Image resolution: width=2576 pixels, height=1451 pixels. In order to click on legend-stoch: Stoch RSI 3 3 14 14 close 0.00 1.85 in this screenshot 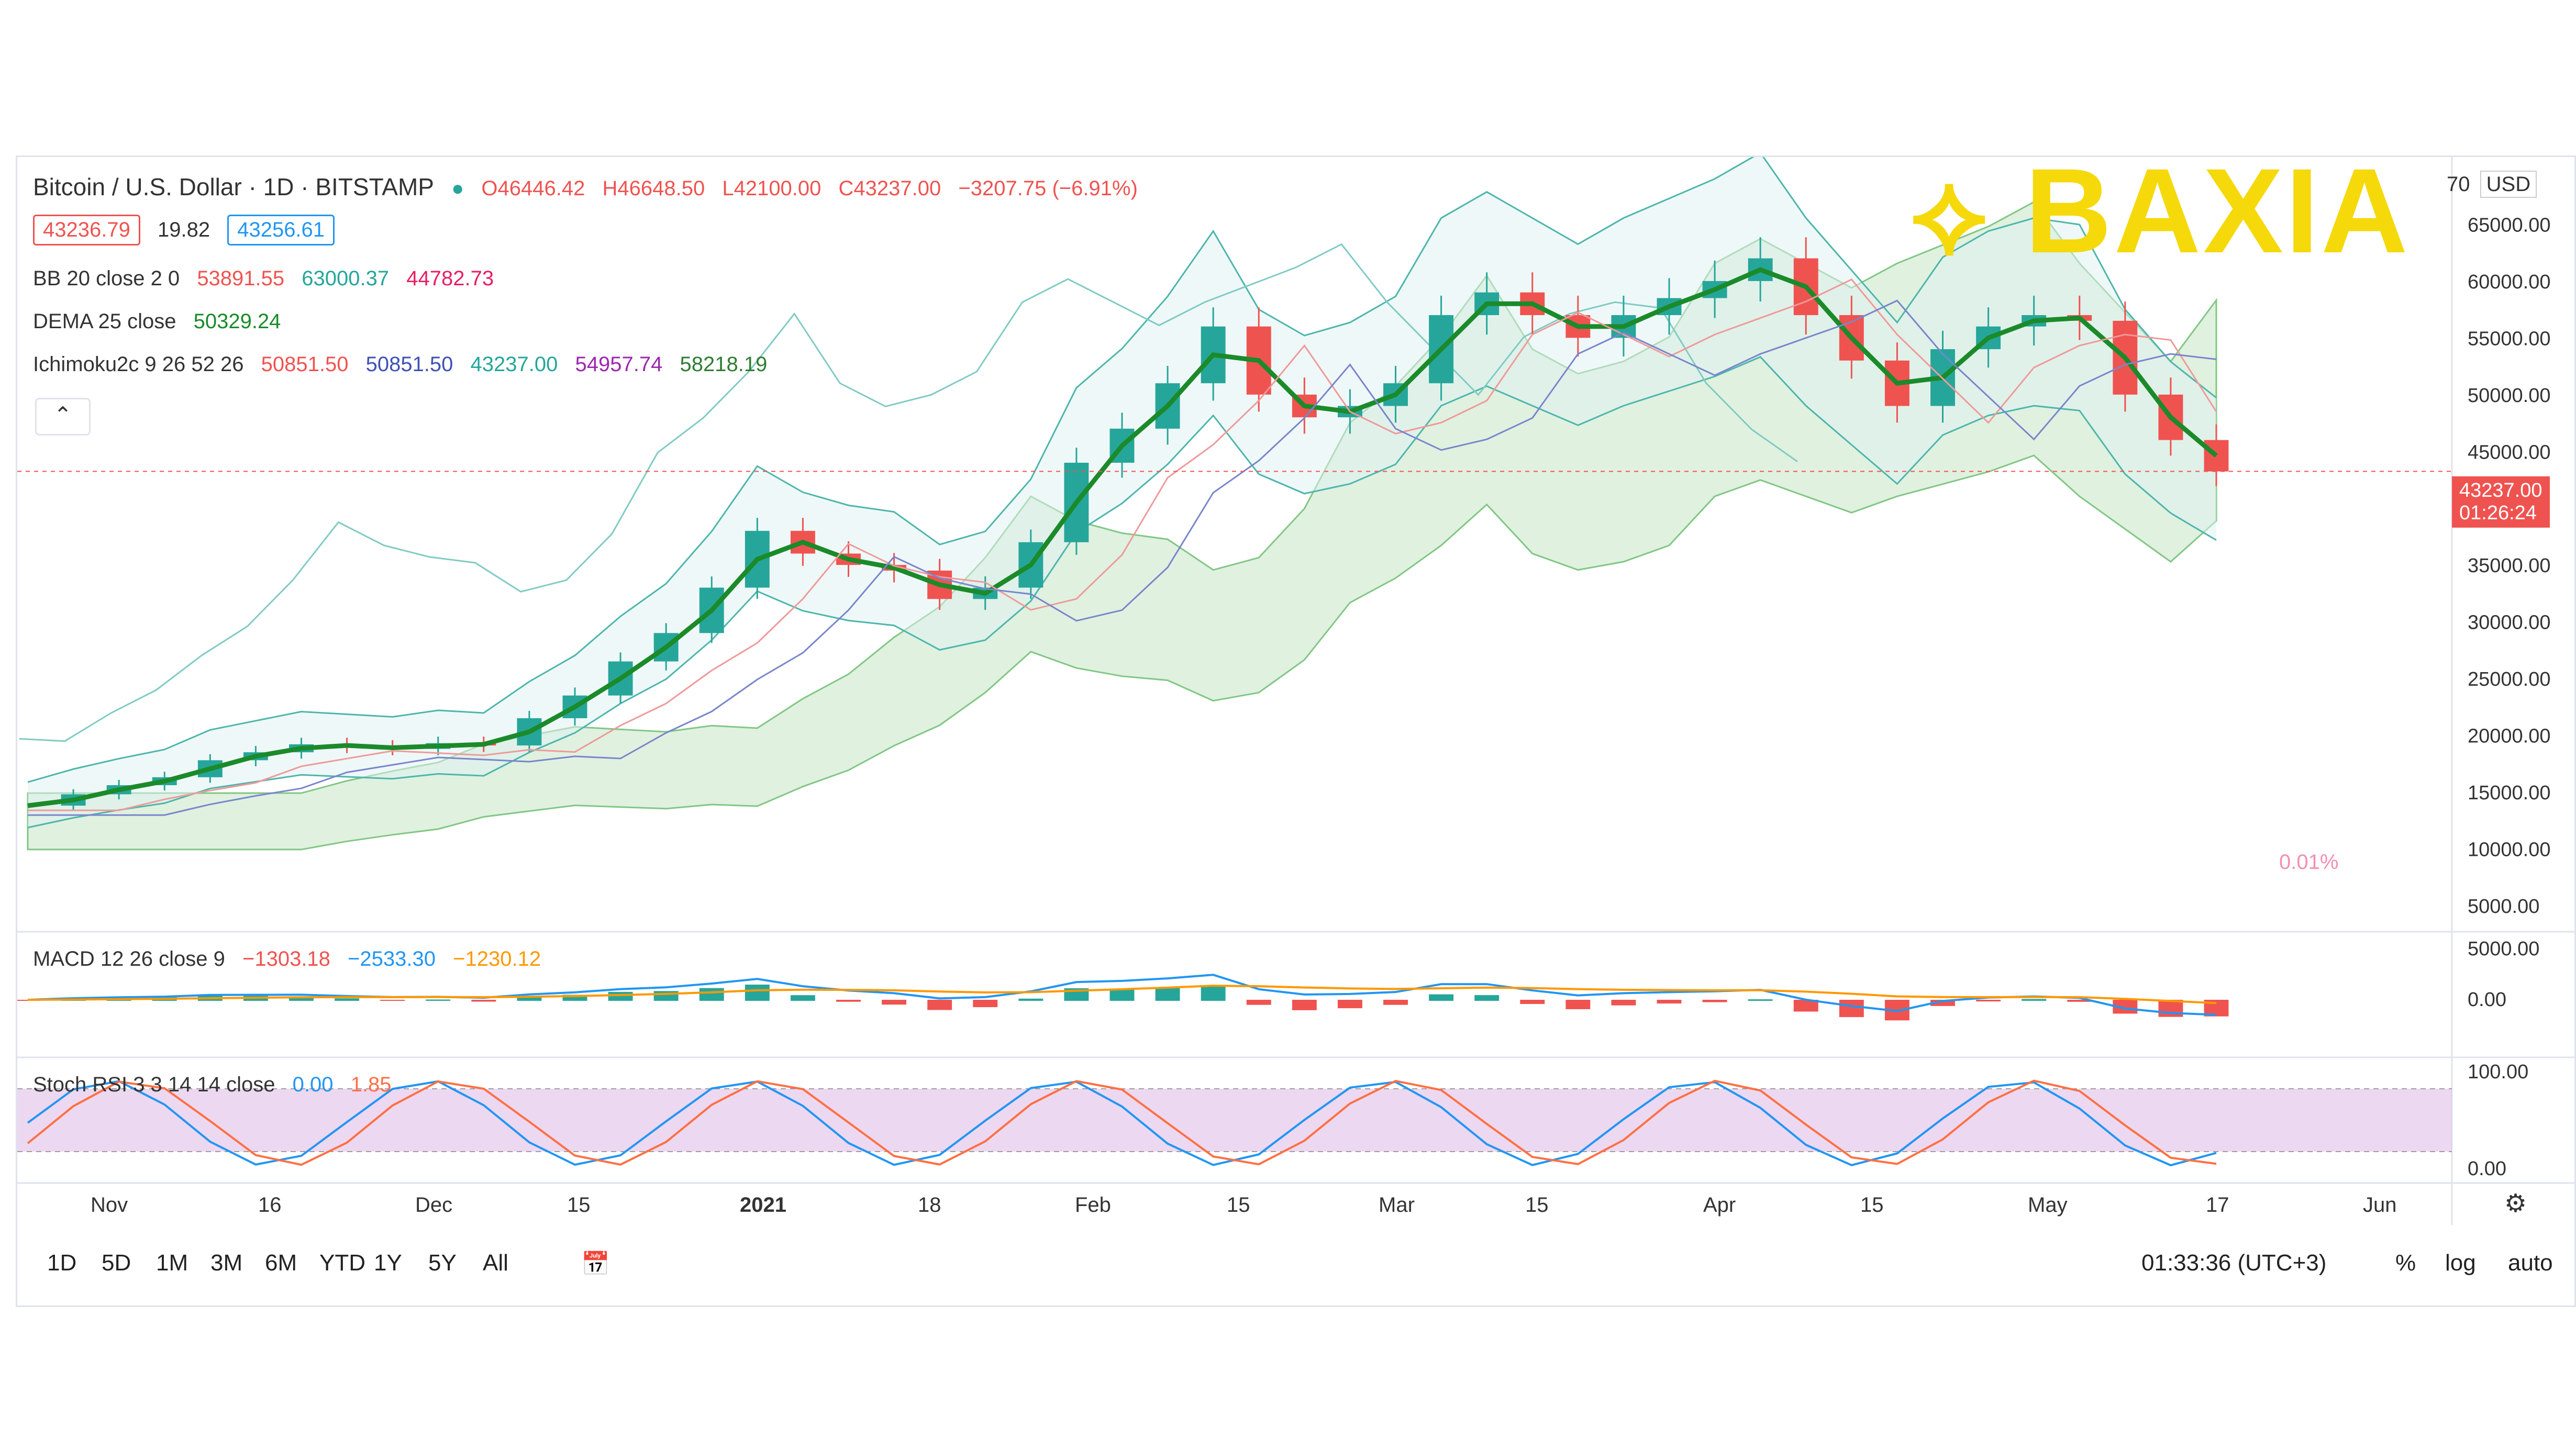, I will do `click(218, 1085)`.